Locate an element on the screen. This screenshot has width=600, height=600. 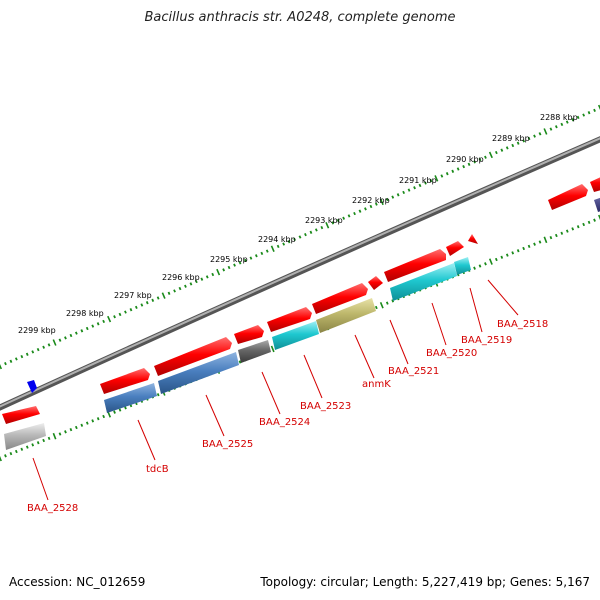
scale-label: 2293 kbp is located at coordinates (324, 220).